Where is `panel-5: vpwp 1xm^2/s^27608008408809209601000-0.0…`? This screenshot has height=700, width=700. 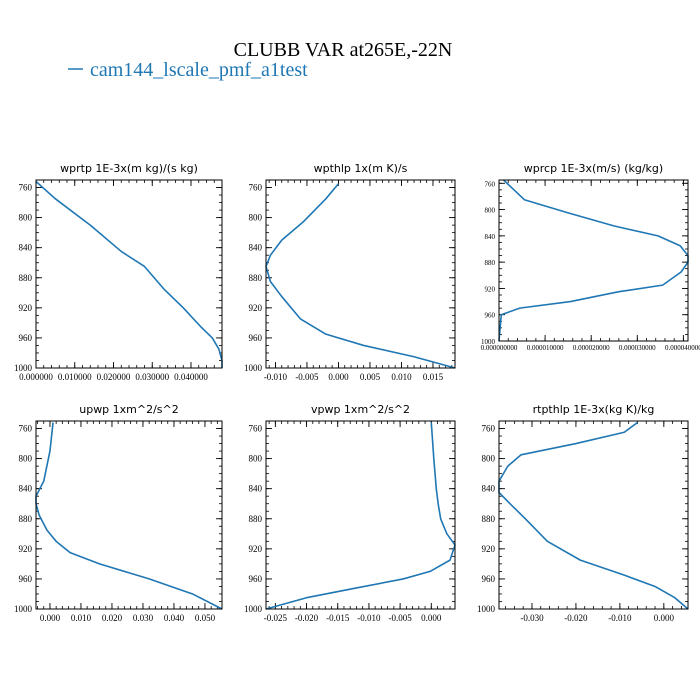 panel-5: vpwp 1xm^2/s^27608008408809209601000-0.0… is located at coordinates (350, 513).